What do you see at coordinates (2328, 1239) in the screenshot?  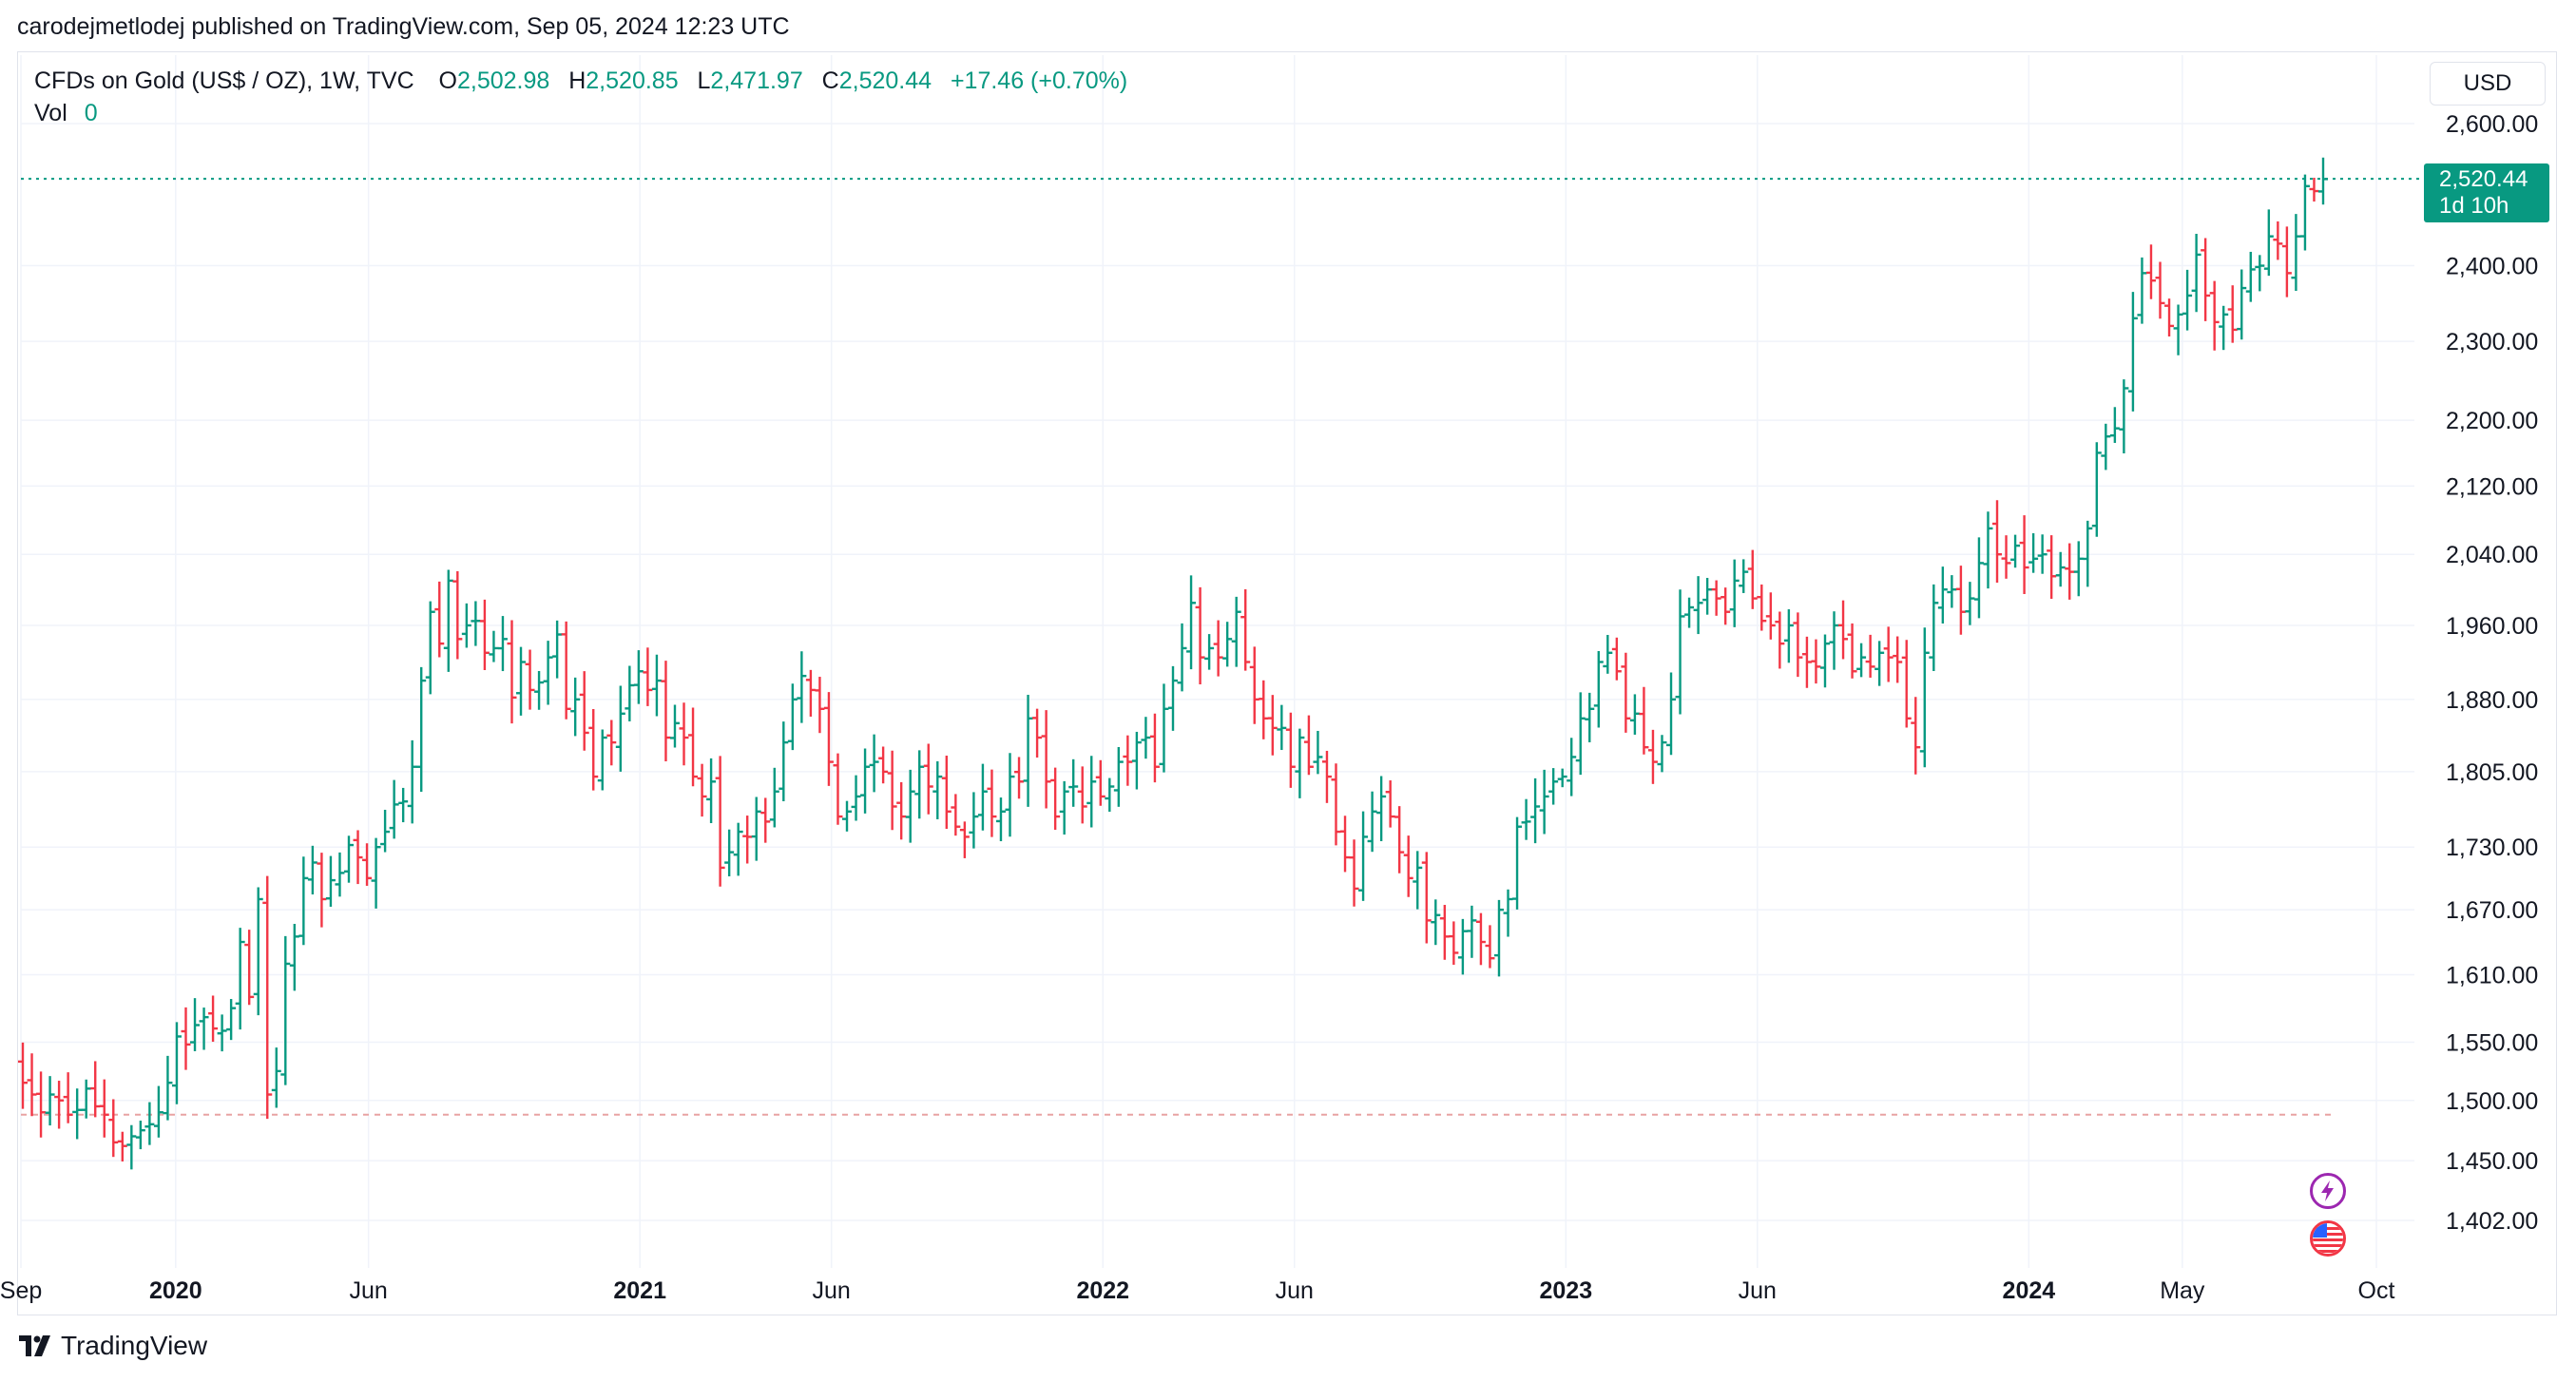 I see `us-flag-icon` at bounding box center [2328, 1239].